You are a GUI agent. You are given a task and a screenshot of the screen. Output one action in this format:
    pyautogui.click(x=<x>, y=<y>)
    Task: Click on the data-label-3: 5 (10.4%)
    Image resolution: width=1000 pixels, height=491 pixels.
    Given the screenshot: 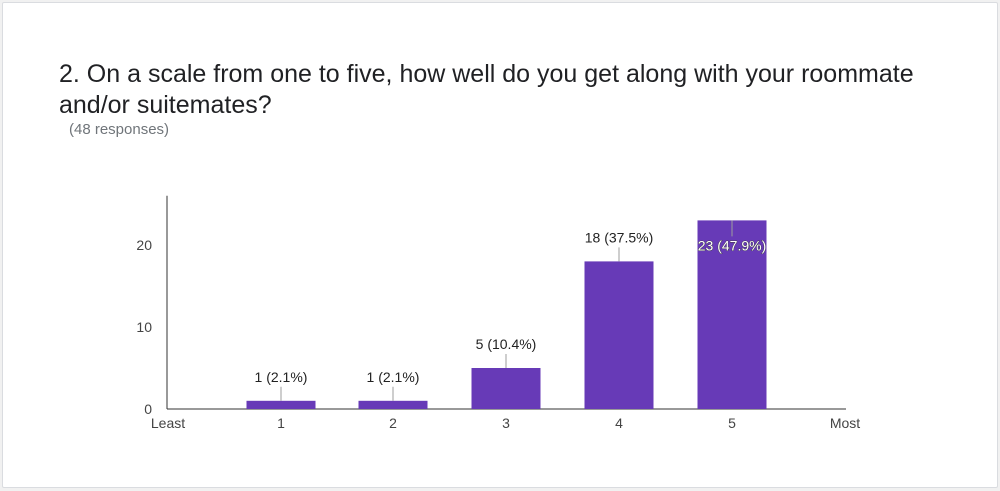 What is the action you would take?
    pyautogui.click(x=506, y=344)
    